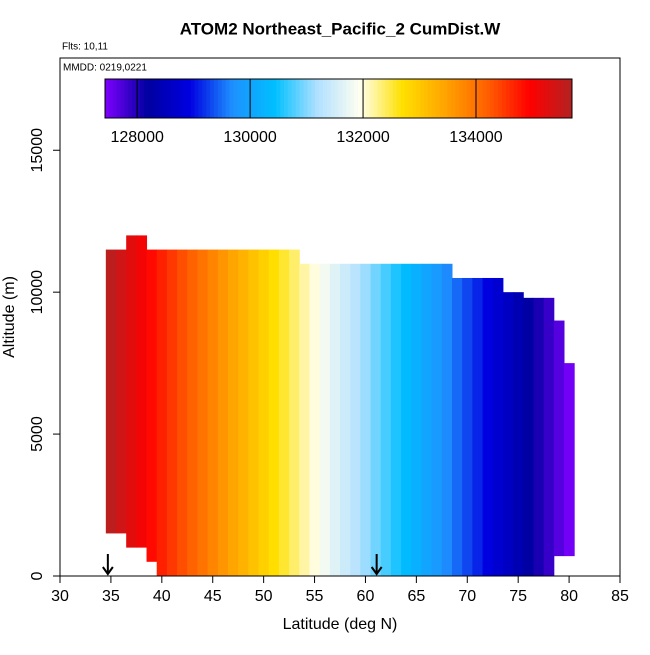 The width and height of the screenshot is (650, 655). Describe the element at coordinates (111, 596) in the screenshot. I see `x-tick-label: 35` at that location.